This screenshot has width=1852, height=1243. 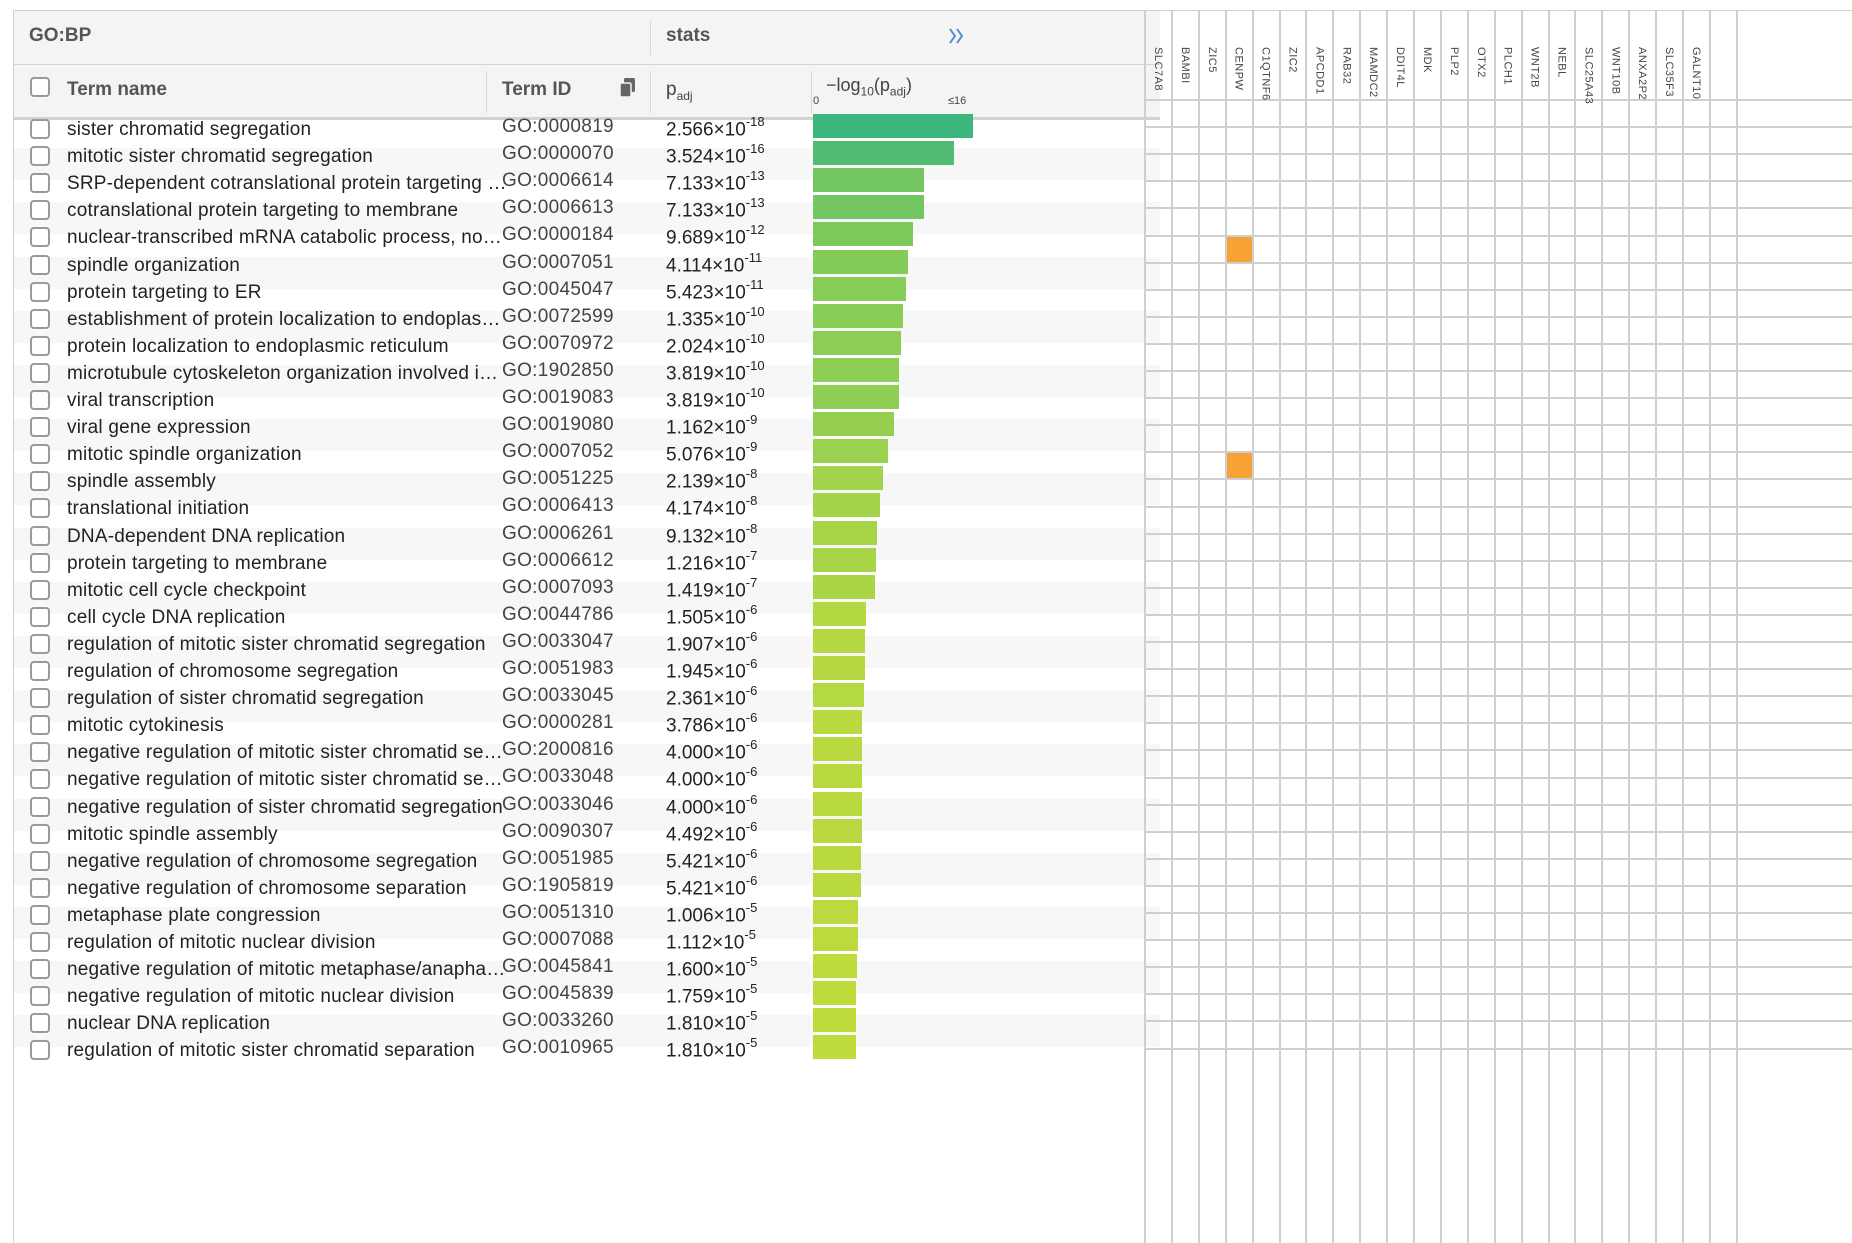 What do you see at coordinates (1319, 71) in the screenshot?
I see `gene-label: APCDD1` at bounding box center [1319, 71].